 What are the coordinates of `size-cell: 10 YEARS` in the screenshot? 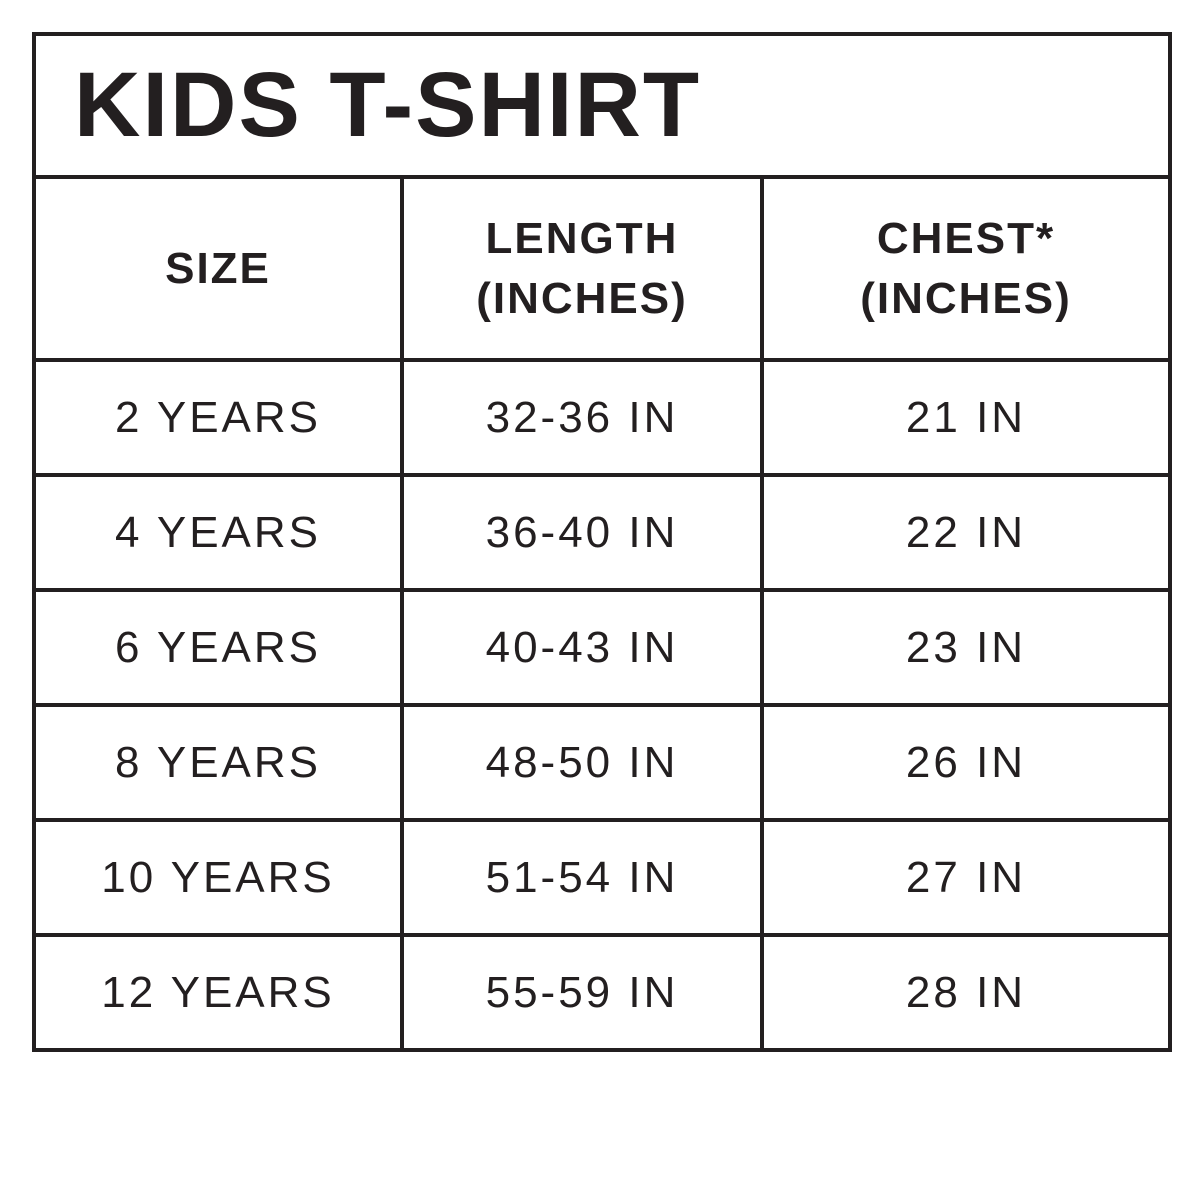 It's located at (218, 877).